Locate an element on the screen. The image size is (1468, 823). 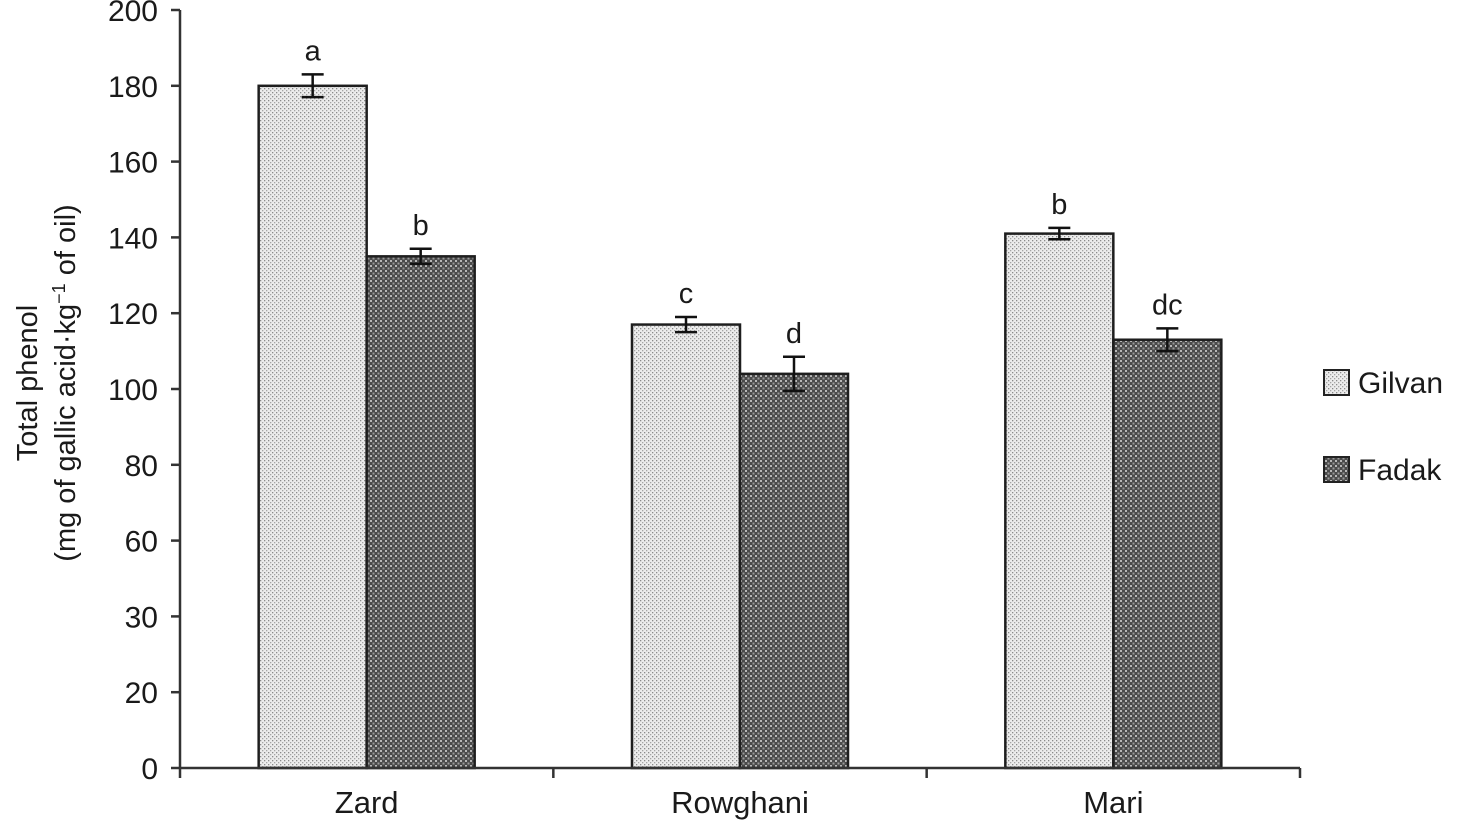
x-category-label-mari: Mari is located at coordinates (1113, 802).